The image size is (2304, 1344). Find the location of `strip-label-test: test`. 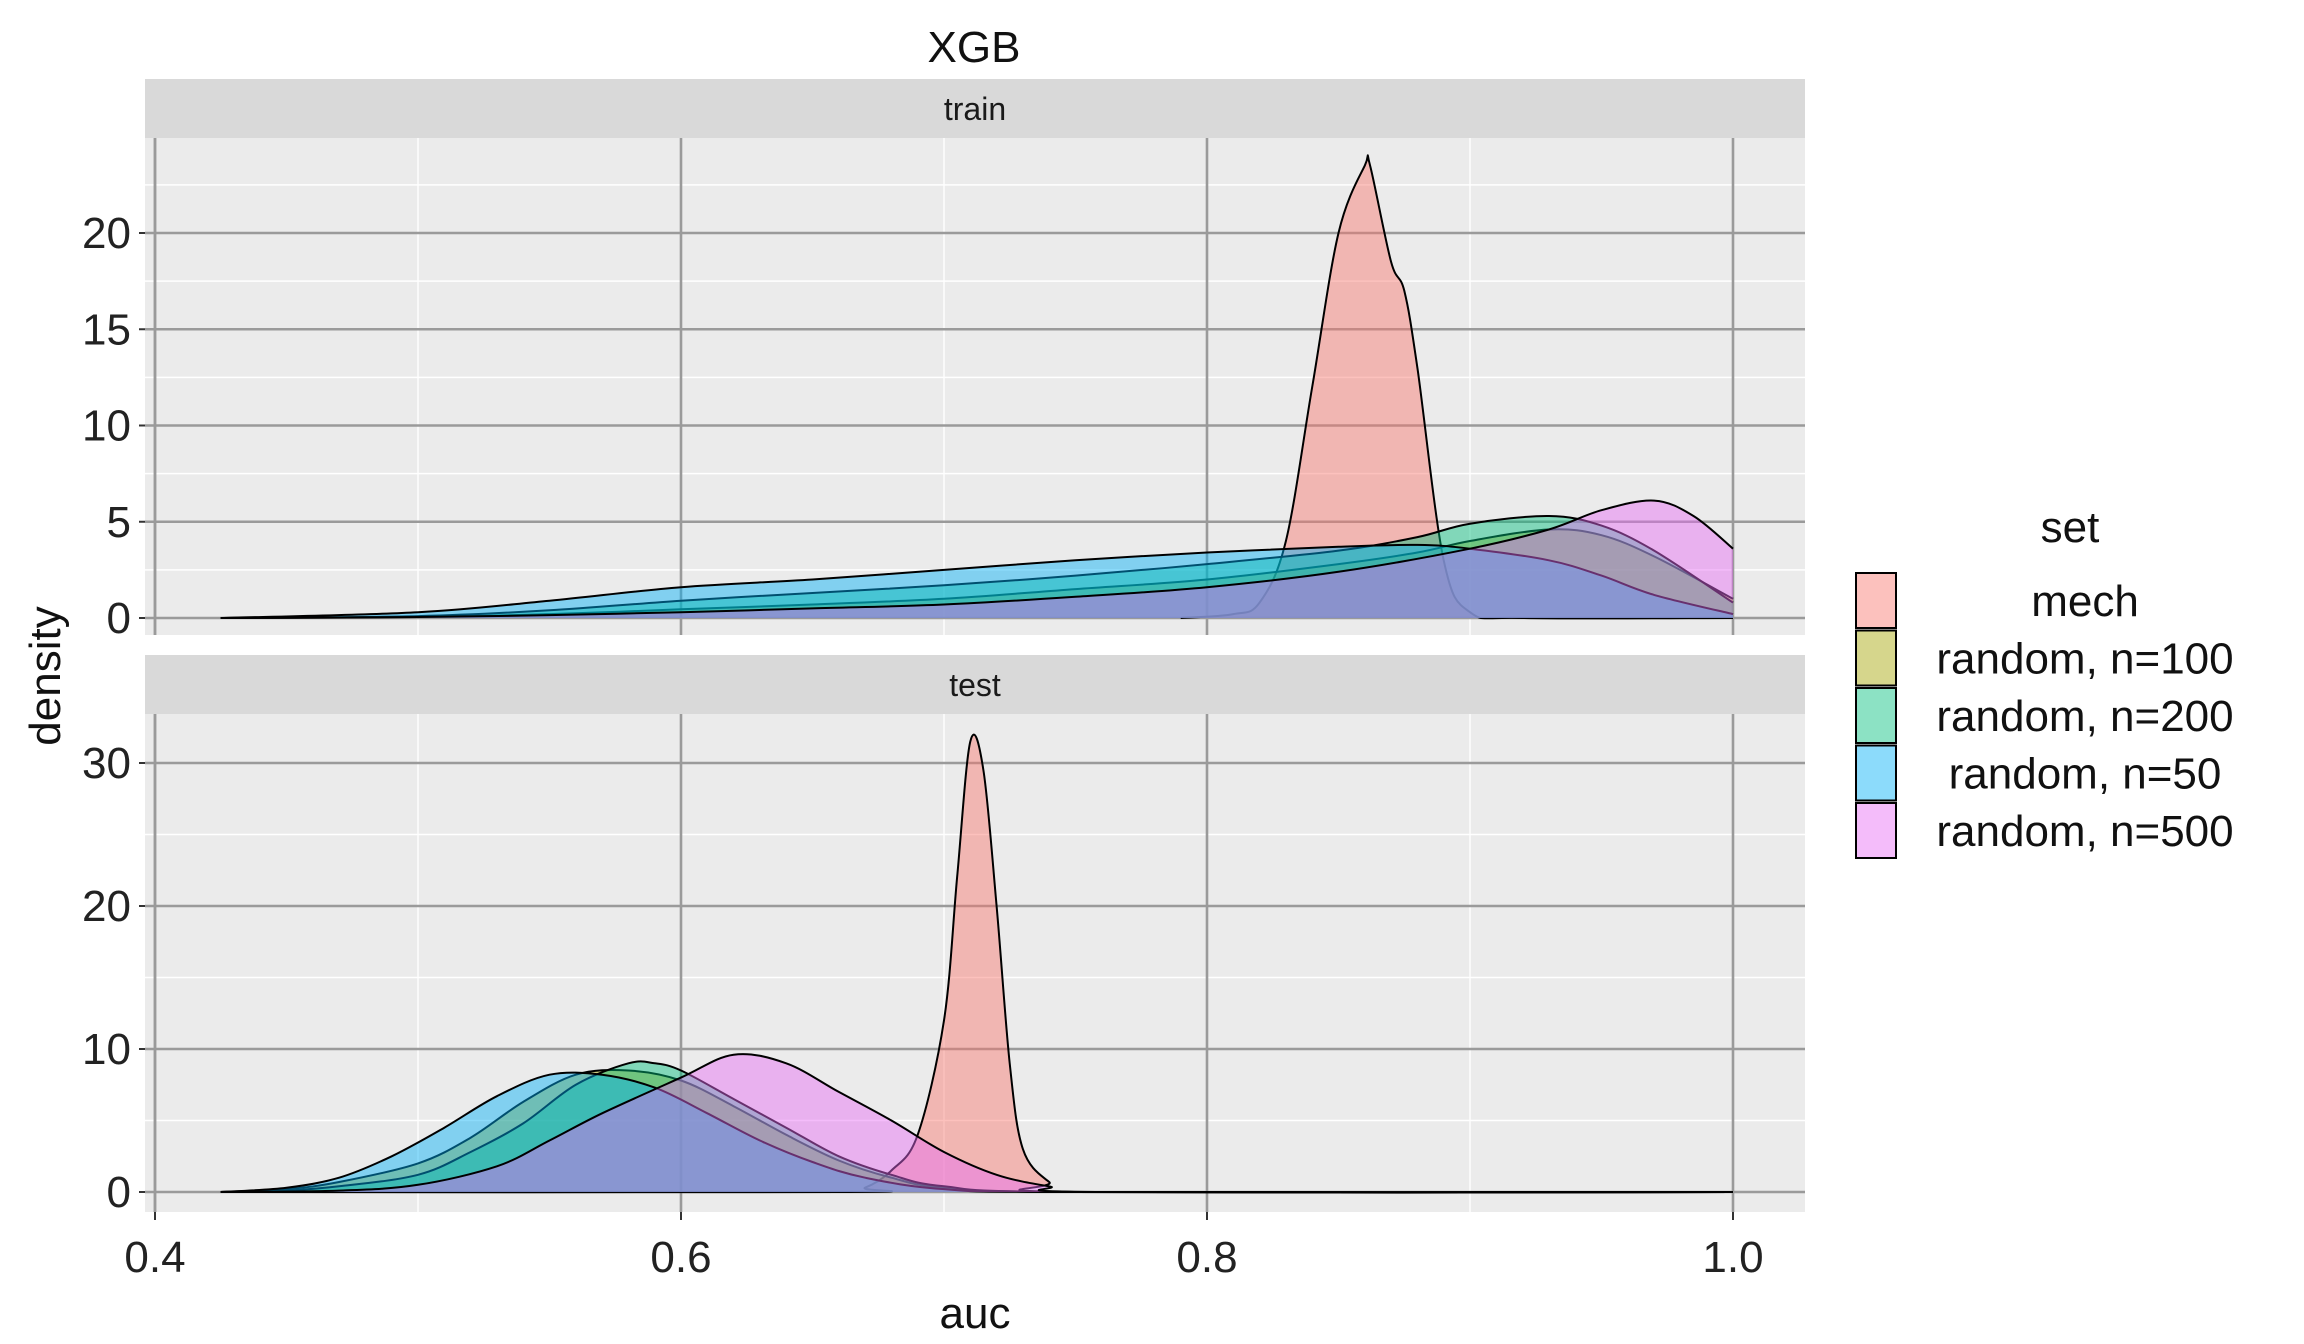

strip-label-test: test is located at coordinates (975, 685).